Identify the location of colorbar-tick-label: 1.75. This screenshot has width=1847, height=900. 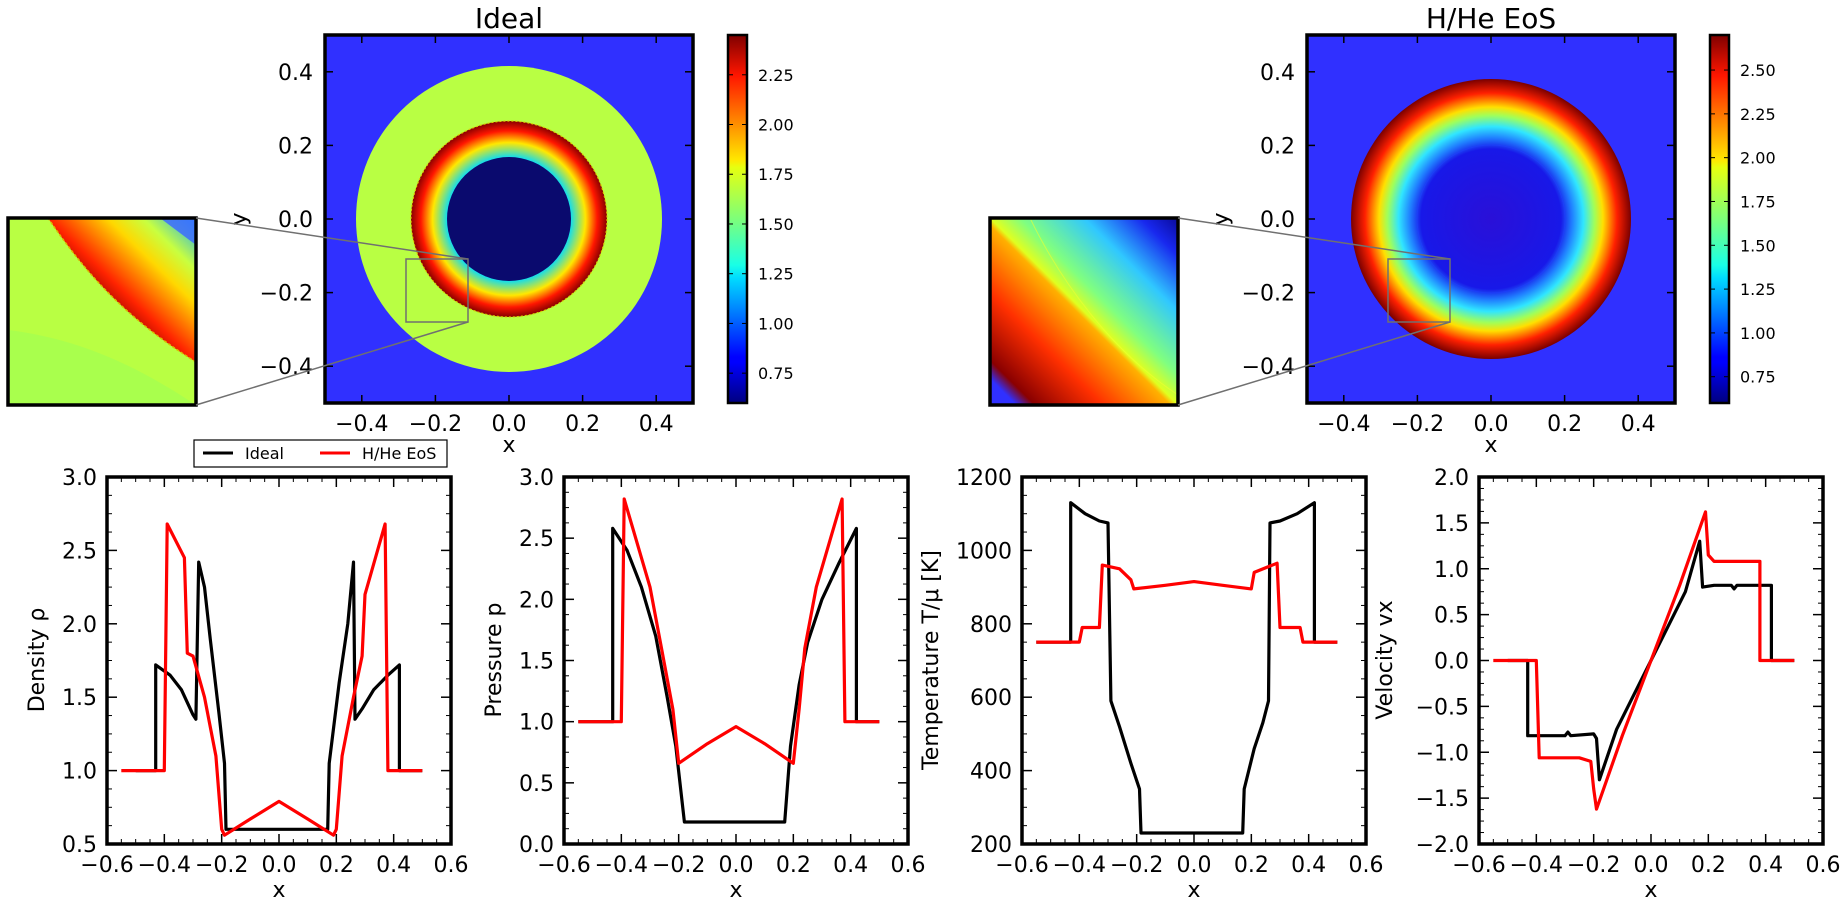
(776, 174).